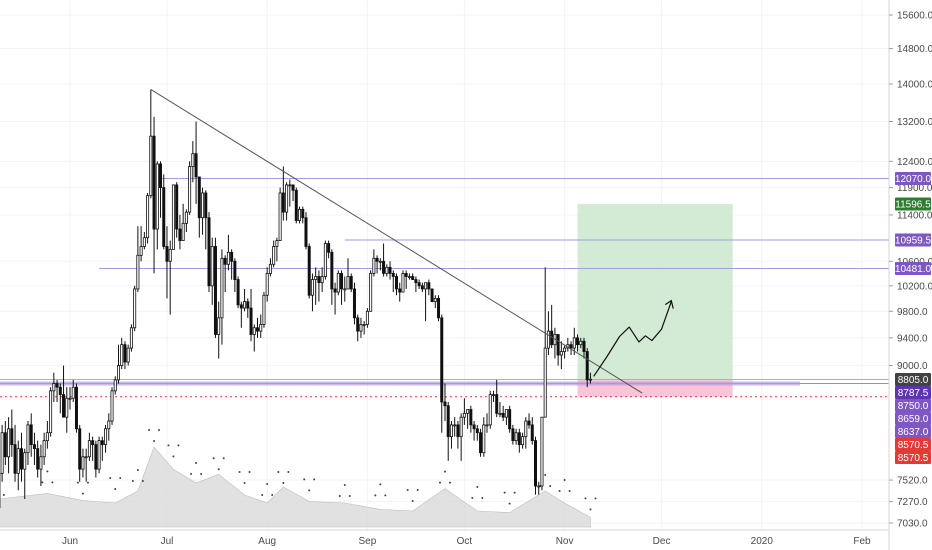 This screenshot has height=550, width=932. What do you see at coordinates (912, 524) in the screenshot?
I see `price-tick-label: 7030.0` at bounding box center [912, 524].